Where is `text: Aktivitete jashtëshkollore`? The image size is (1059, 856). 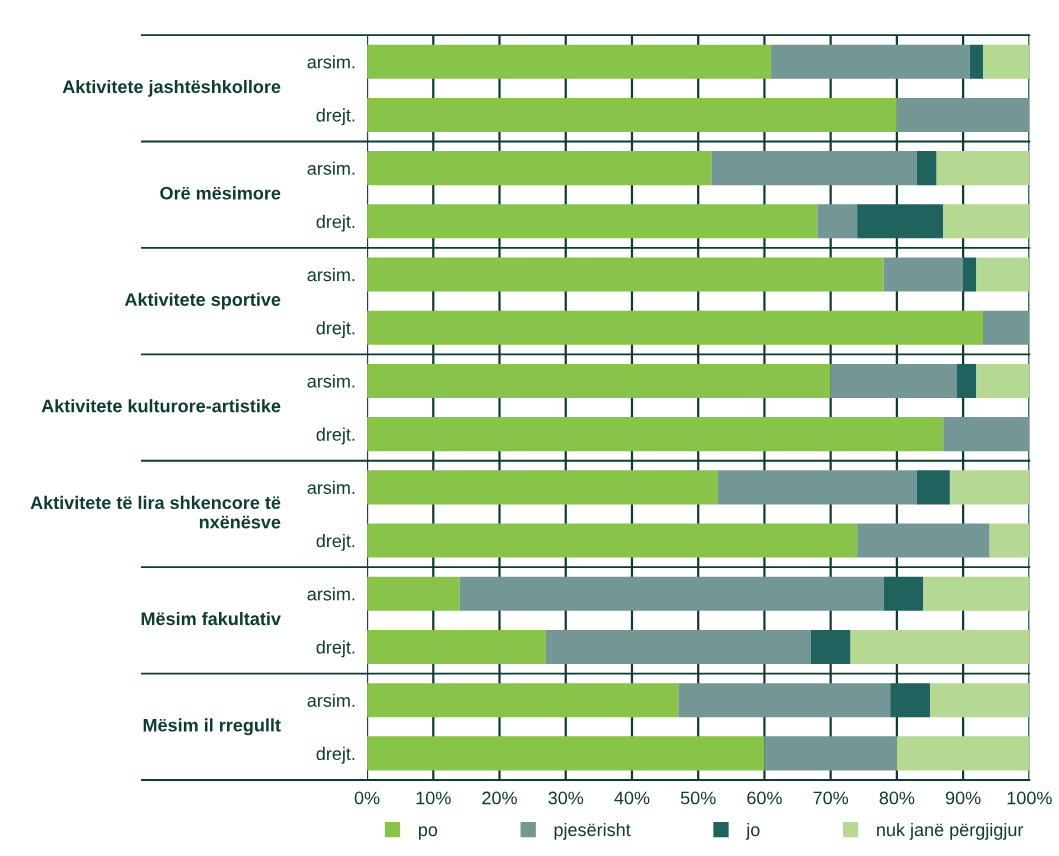
text: Aktivitete jashtëshkollore is located at coordinates (171, 88).